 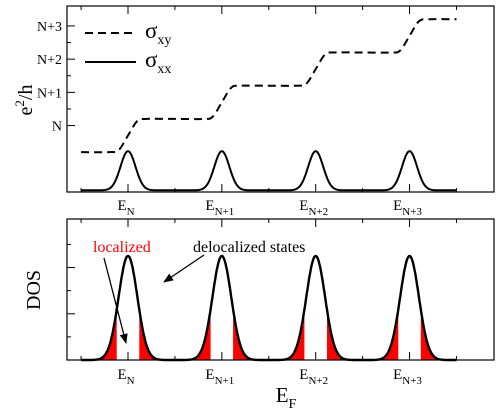 What do you see at coordinates (313, 377) in the screenshot?
I see `dos-x-tick-label: EN+2` at bounding box center [313, 377].